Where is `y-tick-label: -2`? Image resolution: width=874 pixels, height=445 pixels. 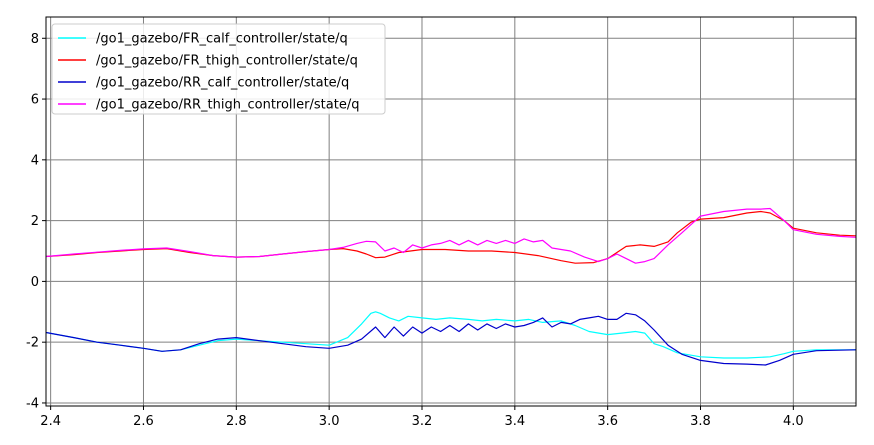
y-tick-label: -2 is located at coordinates (32, 343).